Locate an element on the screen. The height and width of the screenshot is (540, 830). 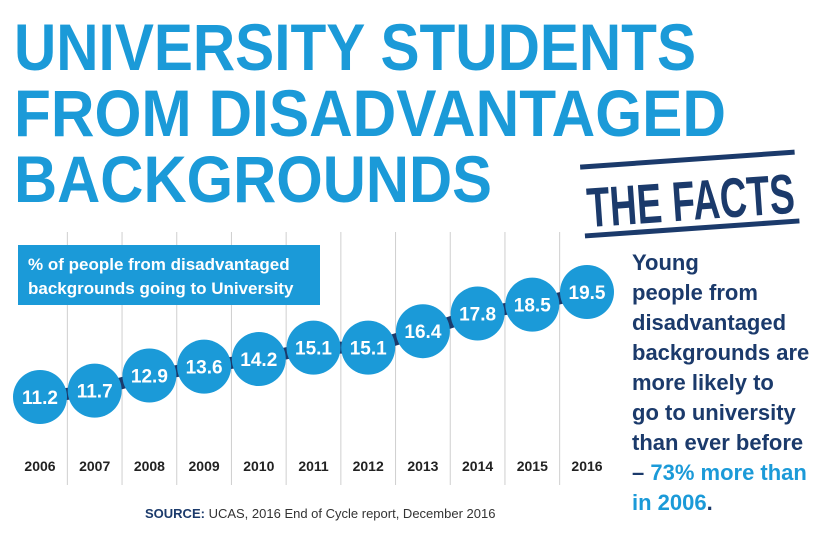
data-label-2016: 19.5 is located at coordinates (587, 293).